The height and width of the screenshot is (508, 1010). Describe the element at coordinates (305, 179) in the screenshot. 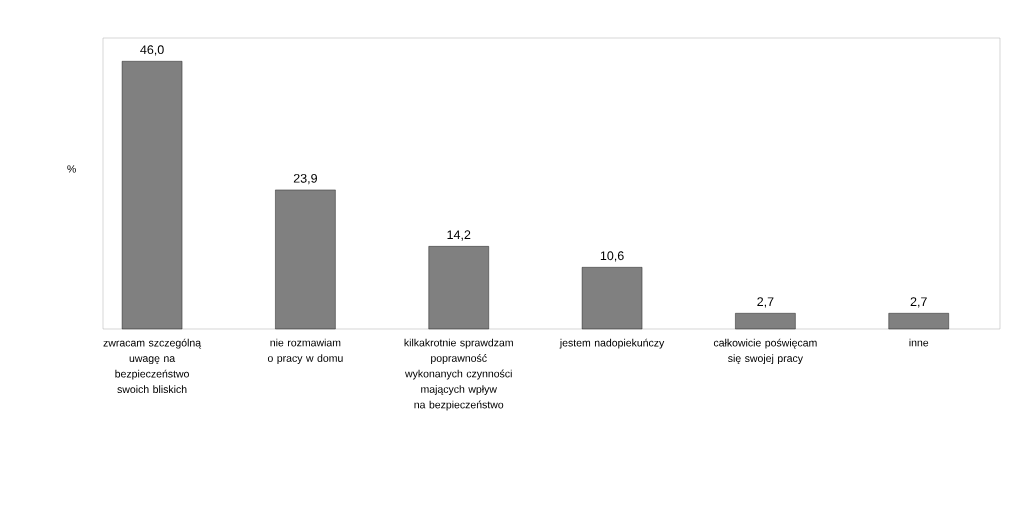

I see `data-label: 23,9` at that location.